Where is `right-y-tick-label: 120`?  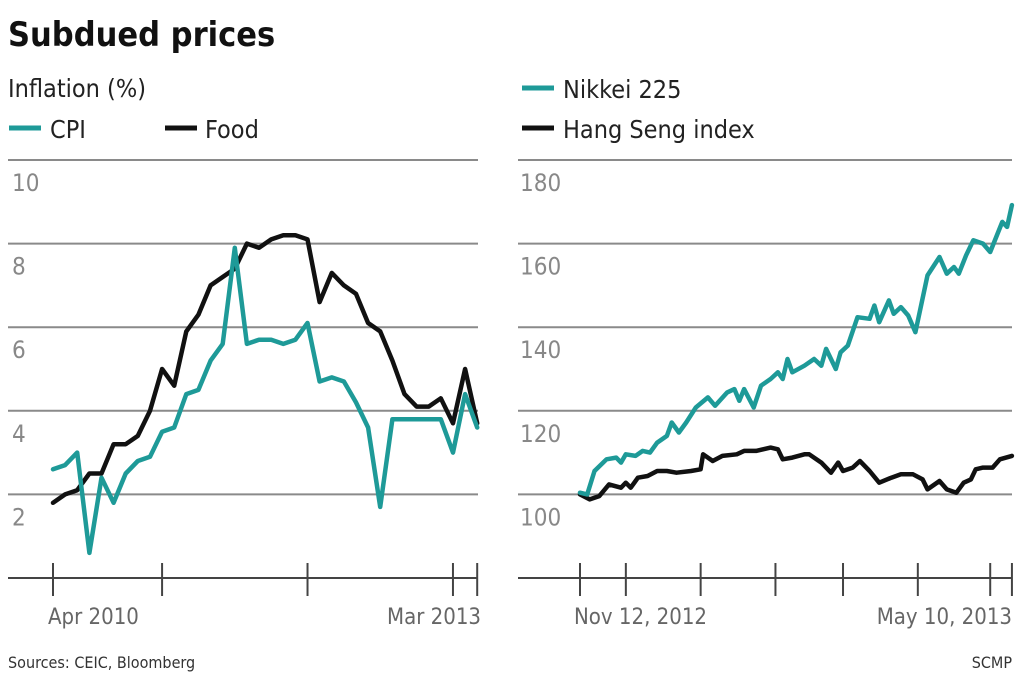 right-y-tick-label: 120 is located at coordinates (540, 434).